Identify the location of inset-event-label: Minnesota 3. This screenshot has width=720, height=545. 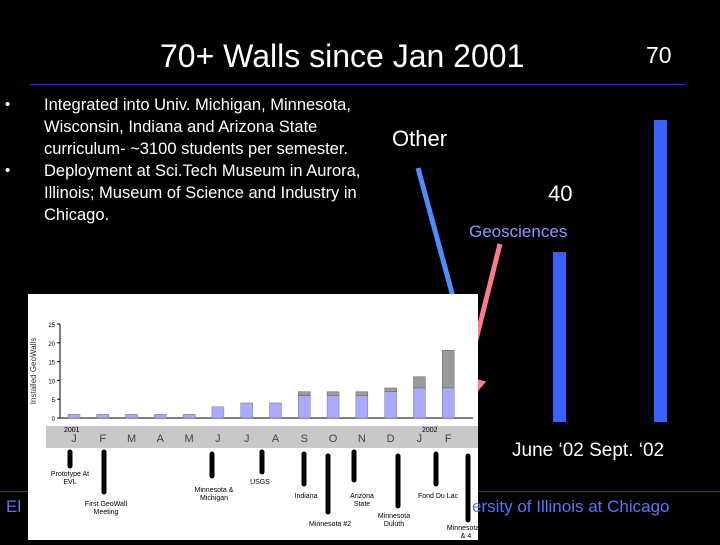
(462, 528).